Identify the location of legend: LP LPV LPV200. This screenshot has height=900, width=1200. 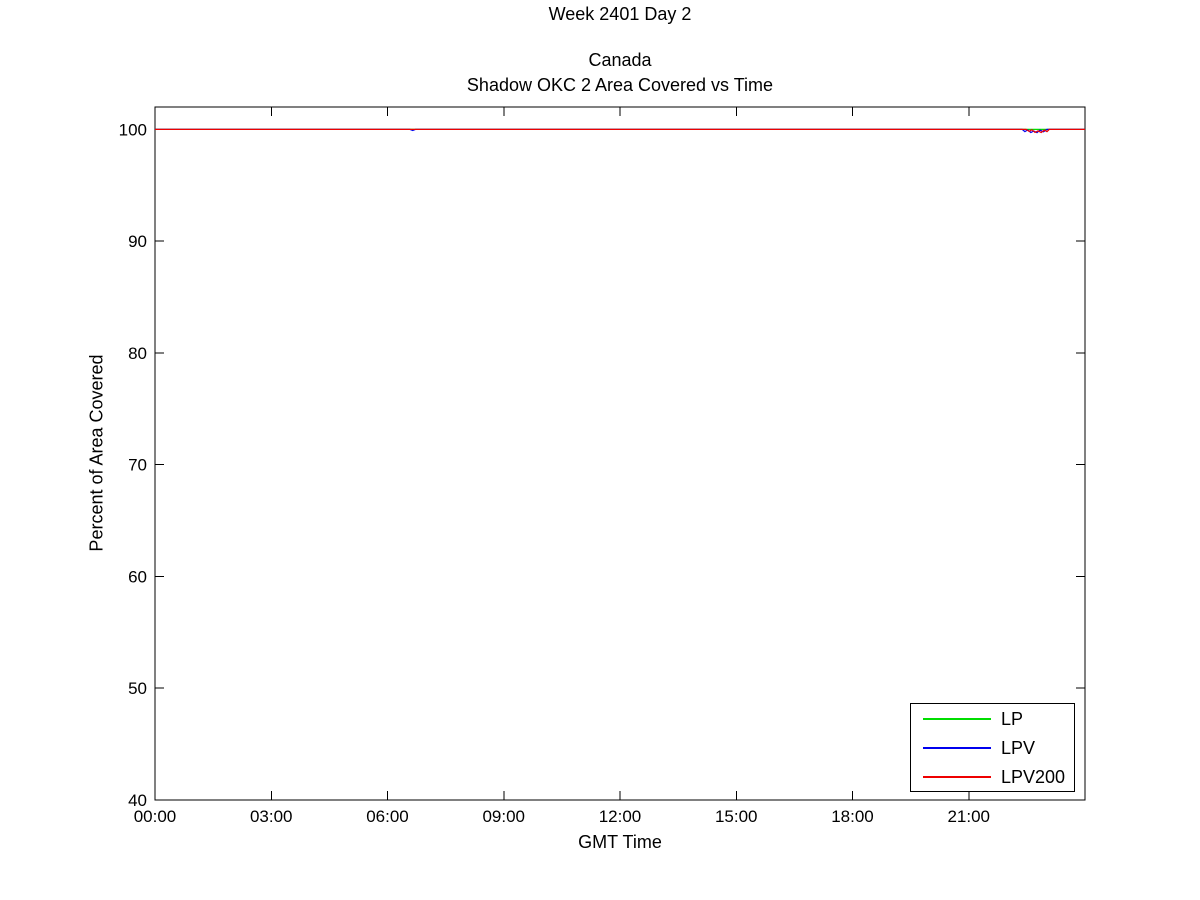
(992, 747).